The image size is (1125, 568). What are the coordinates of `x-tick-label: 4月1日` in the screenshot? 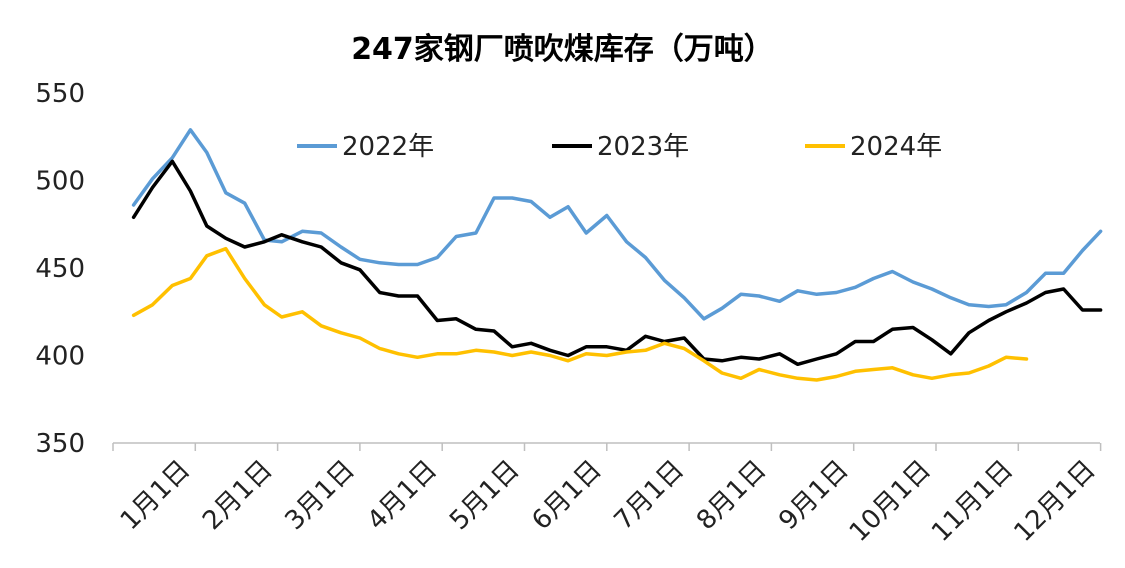 It's located at (402, 495).